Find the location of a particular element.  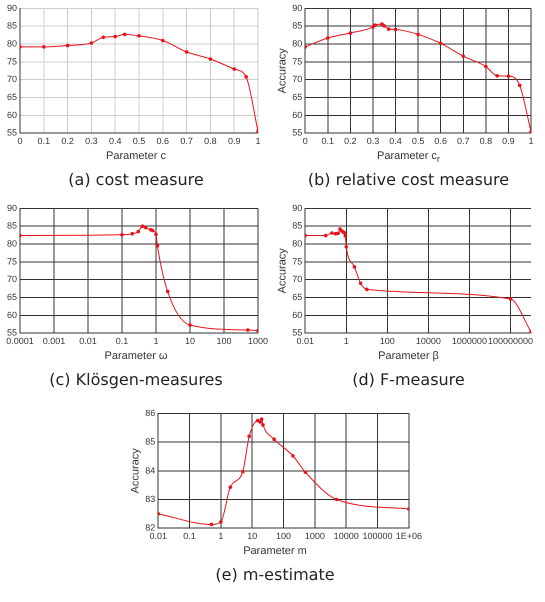

x-axis-title: Parameter c$_{r}$ is located at coordinates (408, 158).